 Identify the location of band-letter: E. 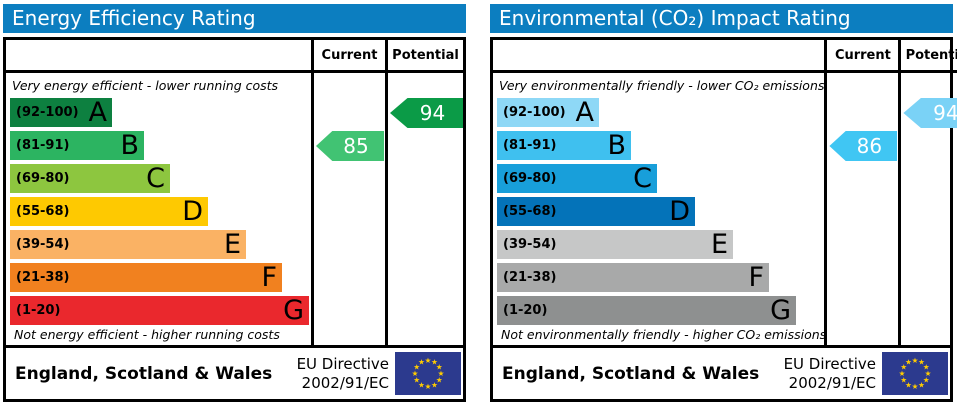
(232, 244).